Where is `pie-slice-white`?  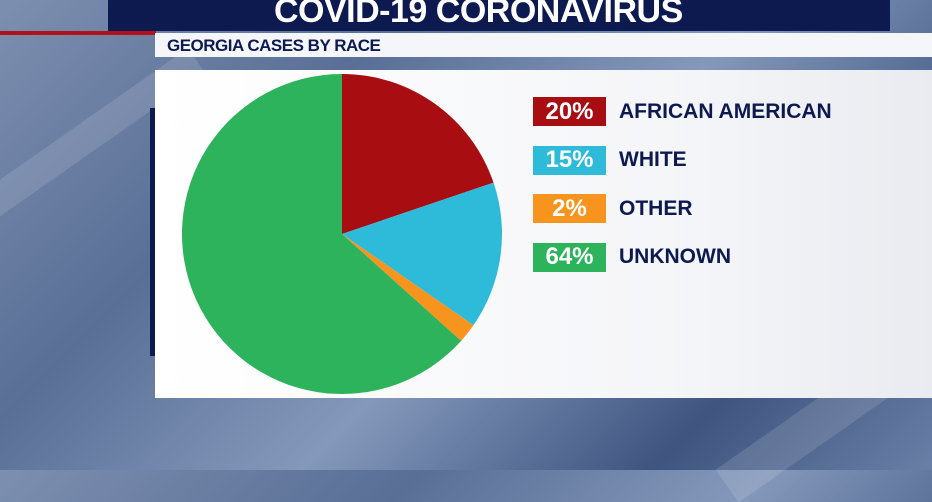
pie-slice-white is located at coordinates (422, 254).